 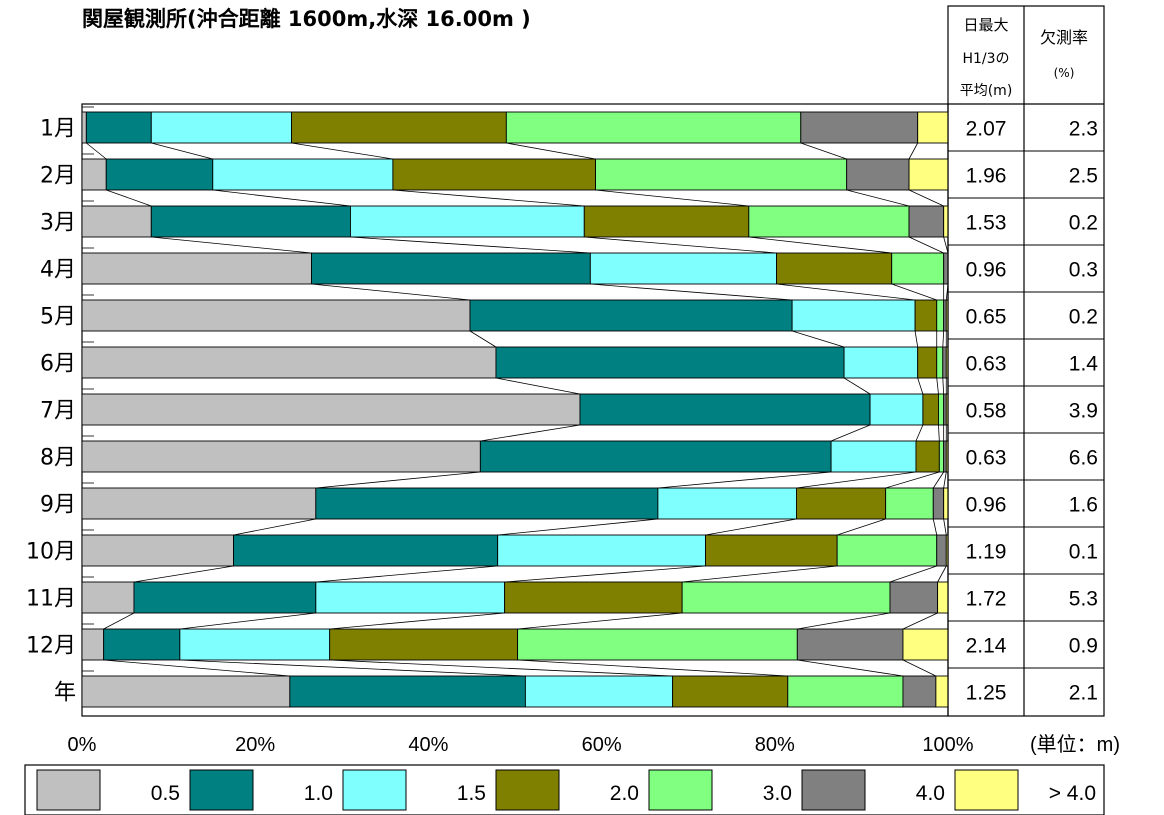 I want to click on category-label: 9月, so click(x=58, y=505).